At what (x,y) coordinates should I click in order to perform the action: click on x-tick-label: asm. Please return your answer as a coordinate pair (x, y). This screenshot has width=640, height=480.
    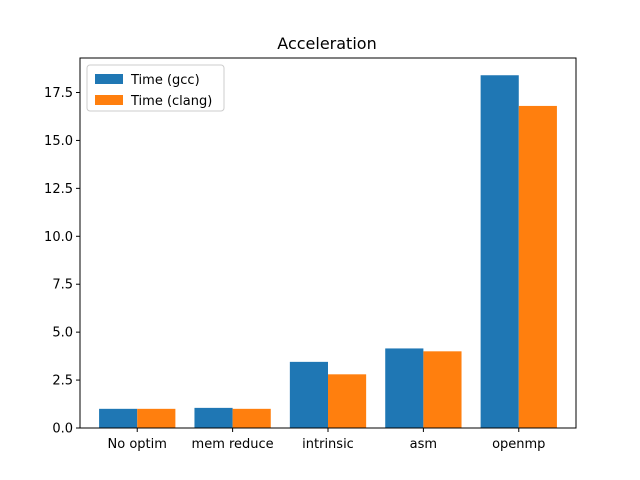
    Looking at the image, I should click on (423, 444).